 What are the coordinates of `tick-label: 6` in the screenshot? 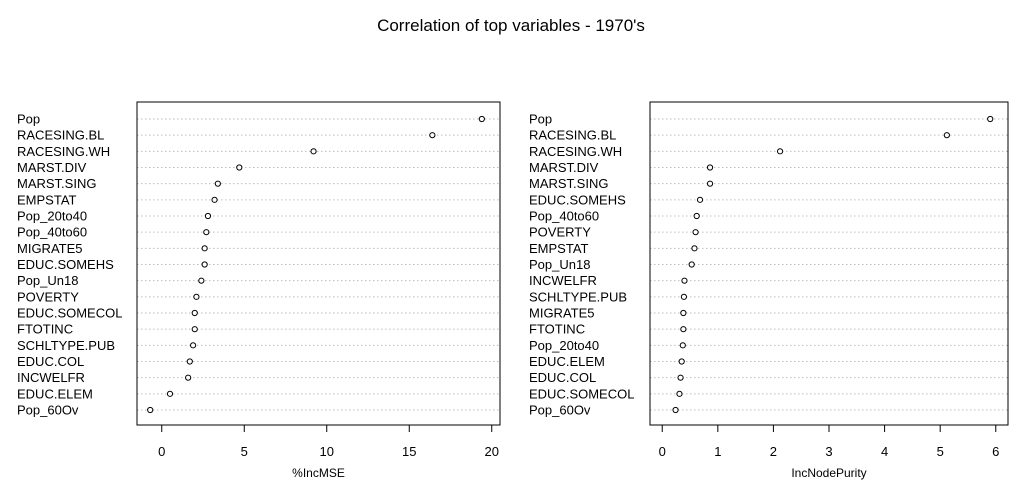 It's located at (995, 451).